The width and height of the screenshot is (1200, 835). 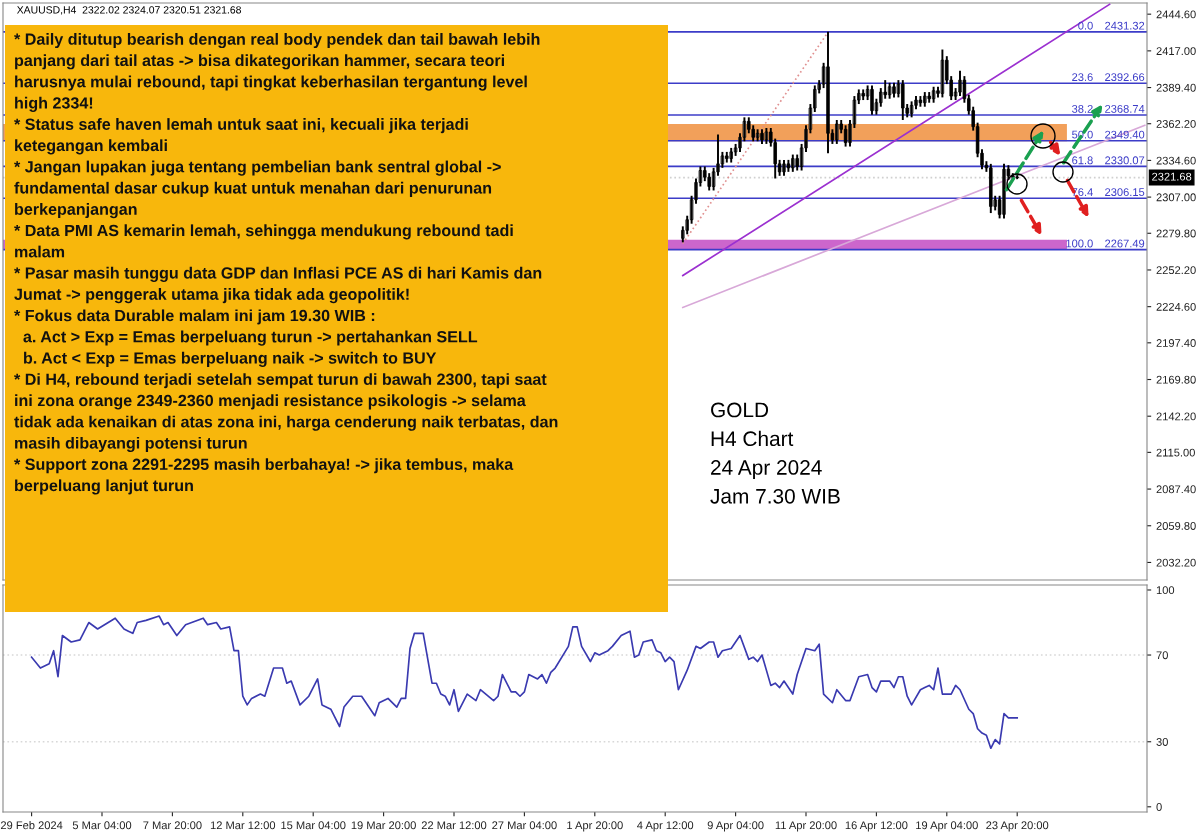 I want to click on y-tick-label: 2032.20, so click(x=1176, y=562).